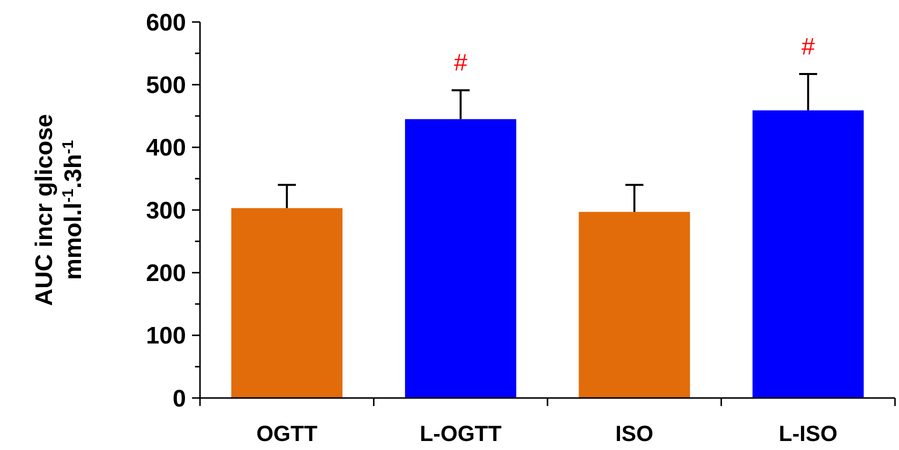  I want to click on y-tick-label: 0, so click(179, 398).